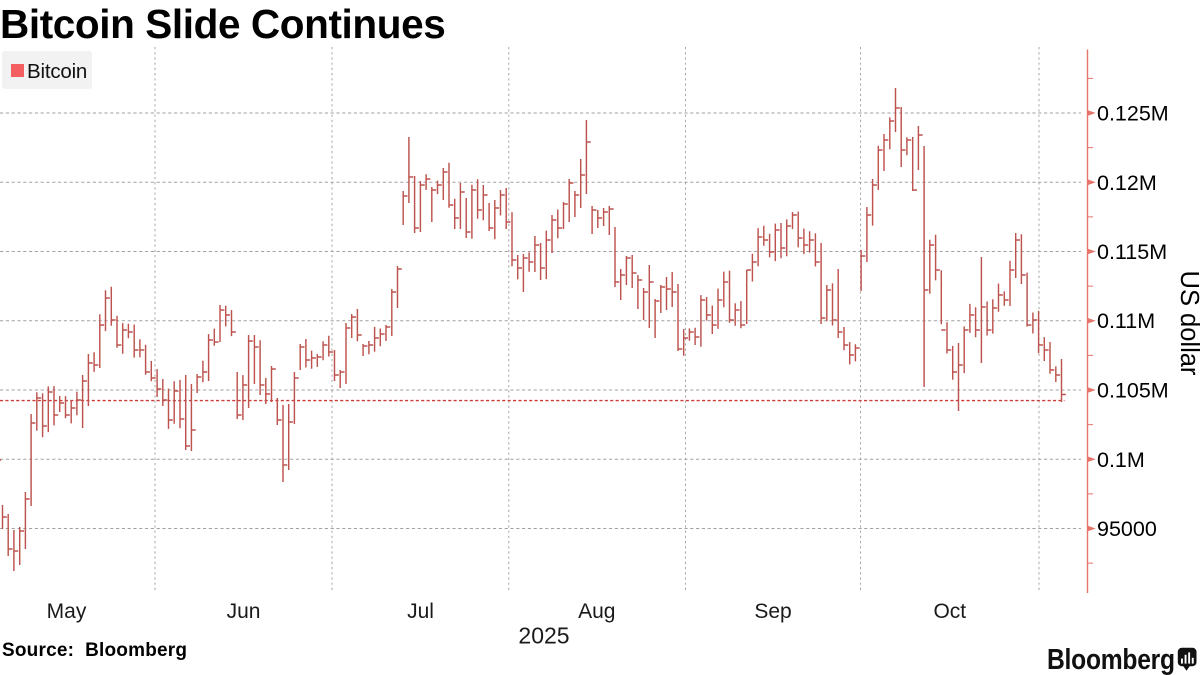 The height and width of the screenshot is (675, 1200). I want to click on svg-text: 0.11M, so click(1126, 321).